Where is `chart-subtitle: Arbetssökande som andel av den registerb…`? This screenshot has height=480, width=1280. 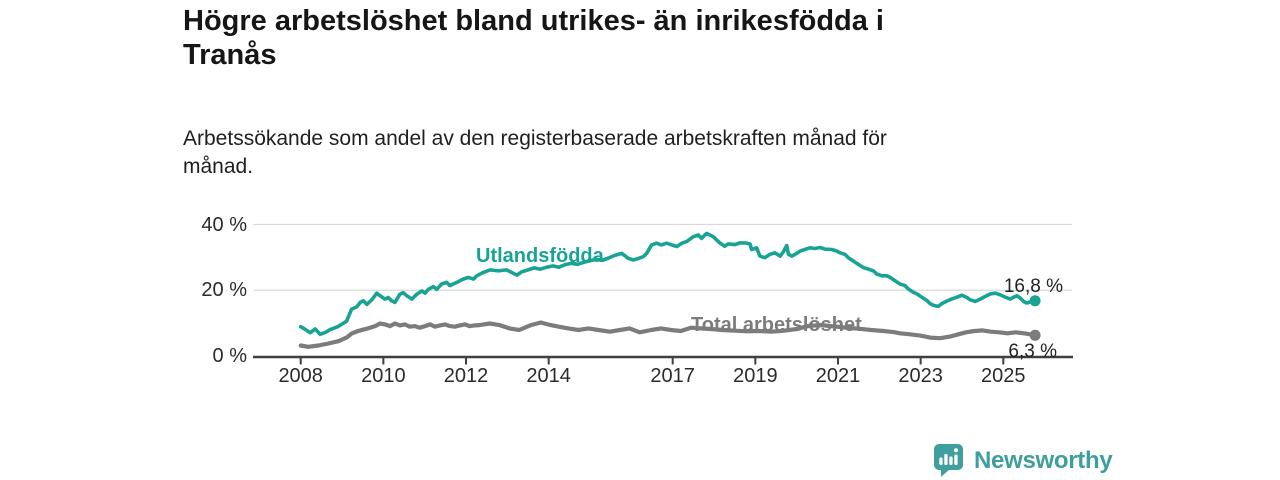
chart-subtitle: Arbetssökande som andel av den registerb… is located at coordinates (663, 153).